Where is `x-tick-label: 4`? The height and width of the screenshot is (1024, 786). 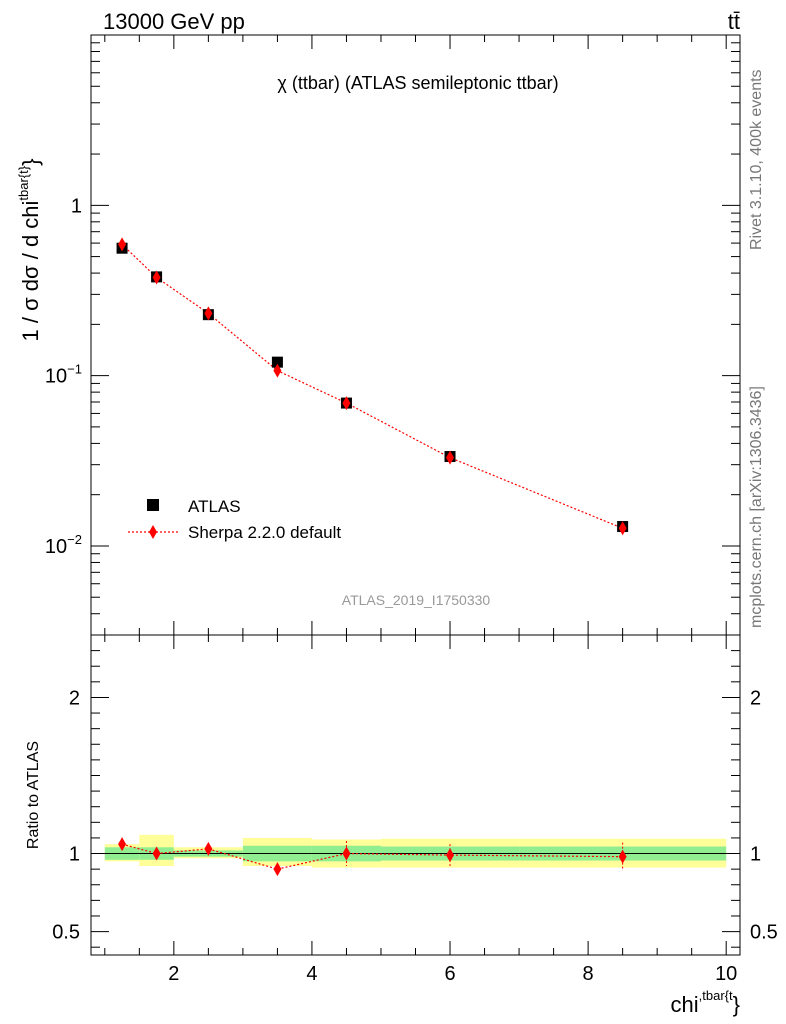 x-tick-label: 4 is located at coordinates (311, 974).